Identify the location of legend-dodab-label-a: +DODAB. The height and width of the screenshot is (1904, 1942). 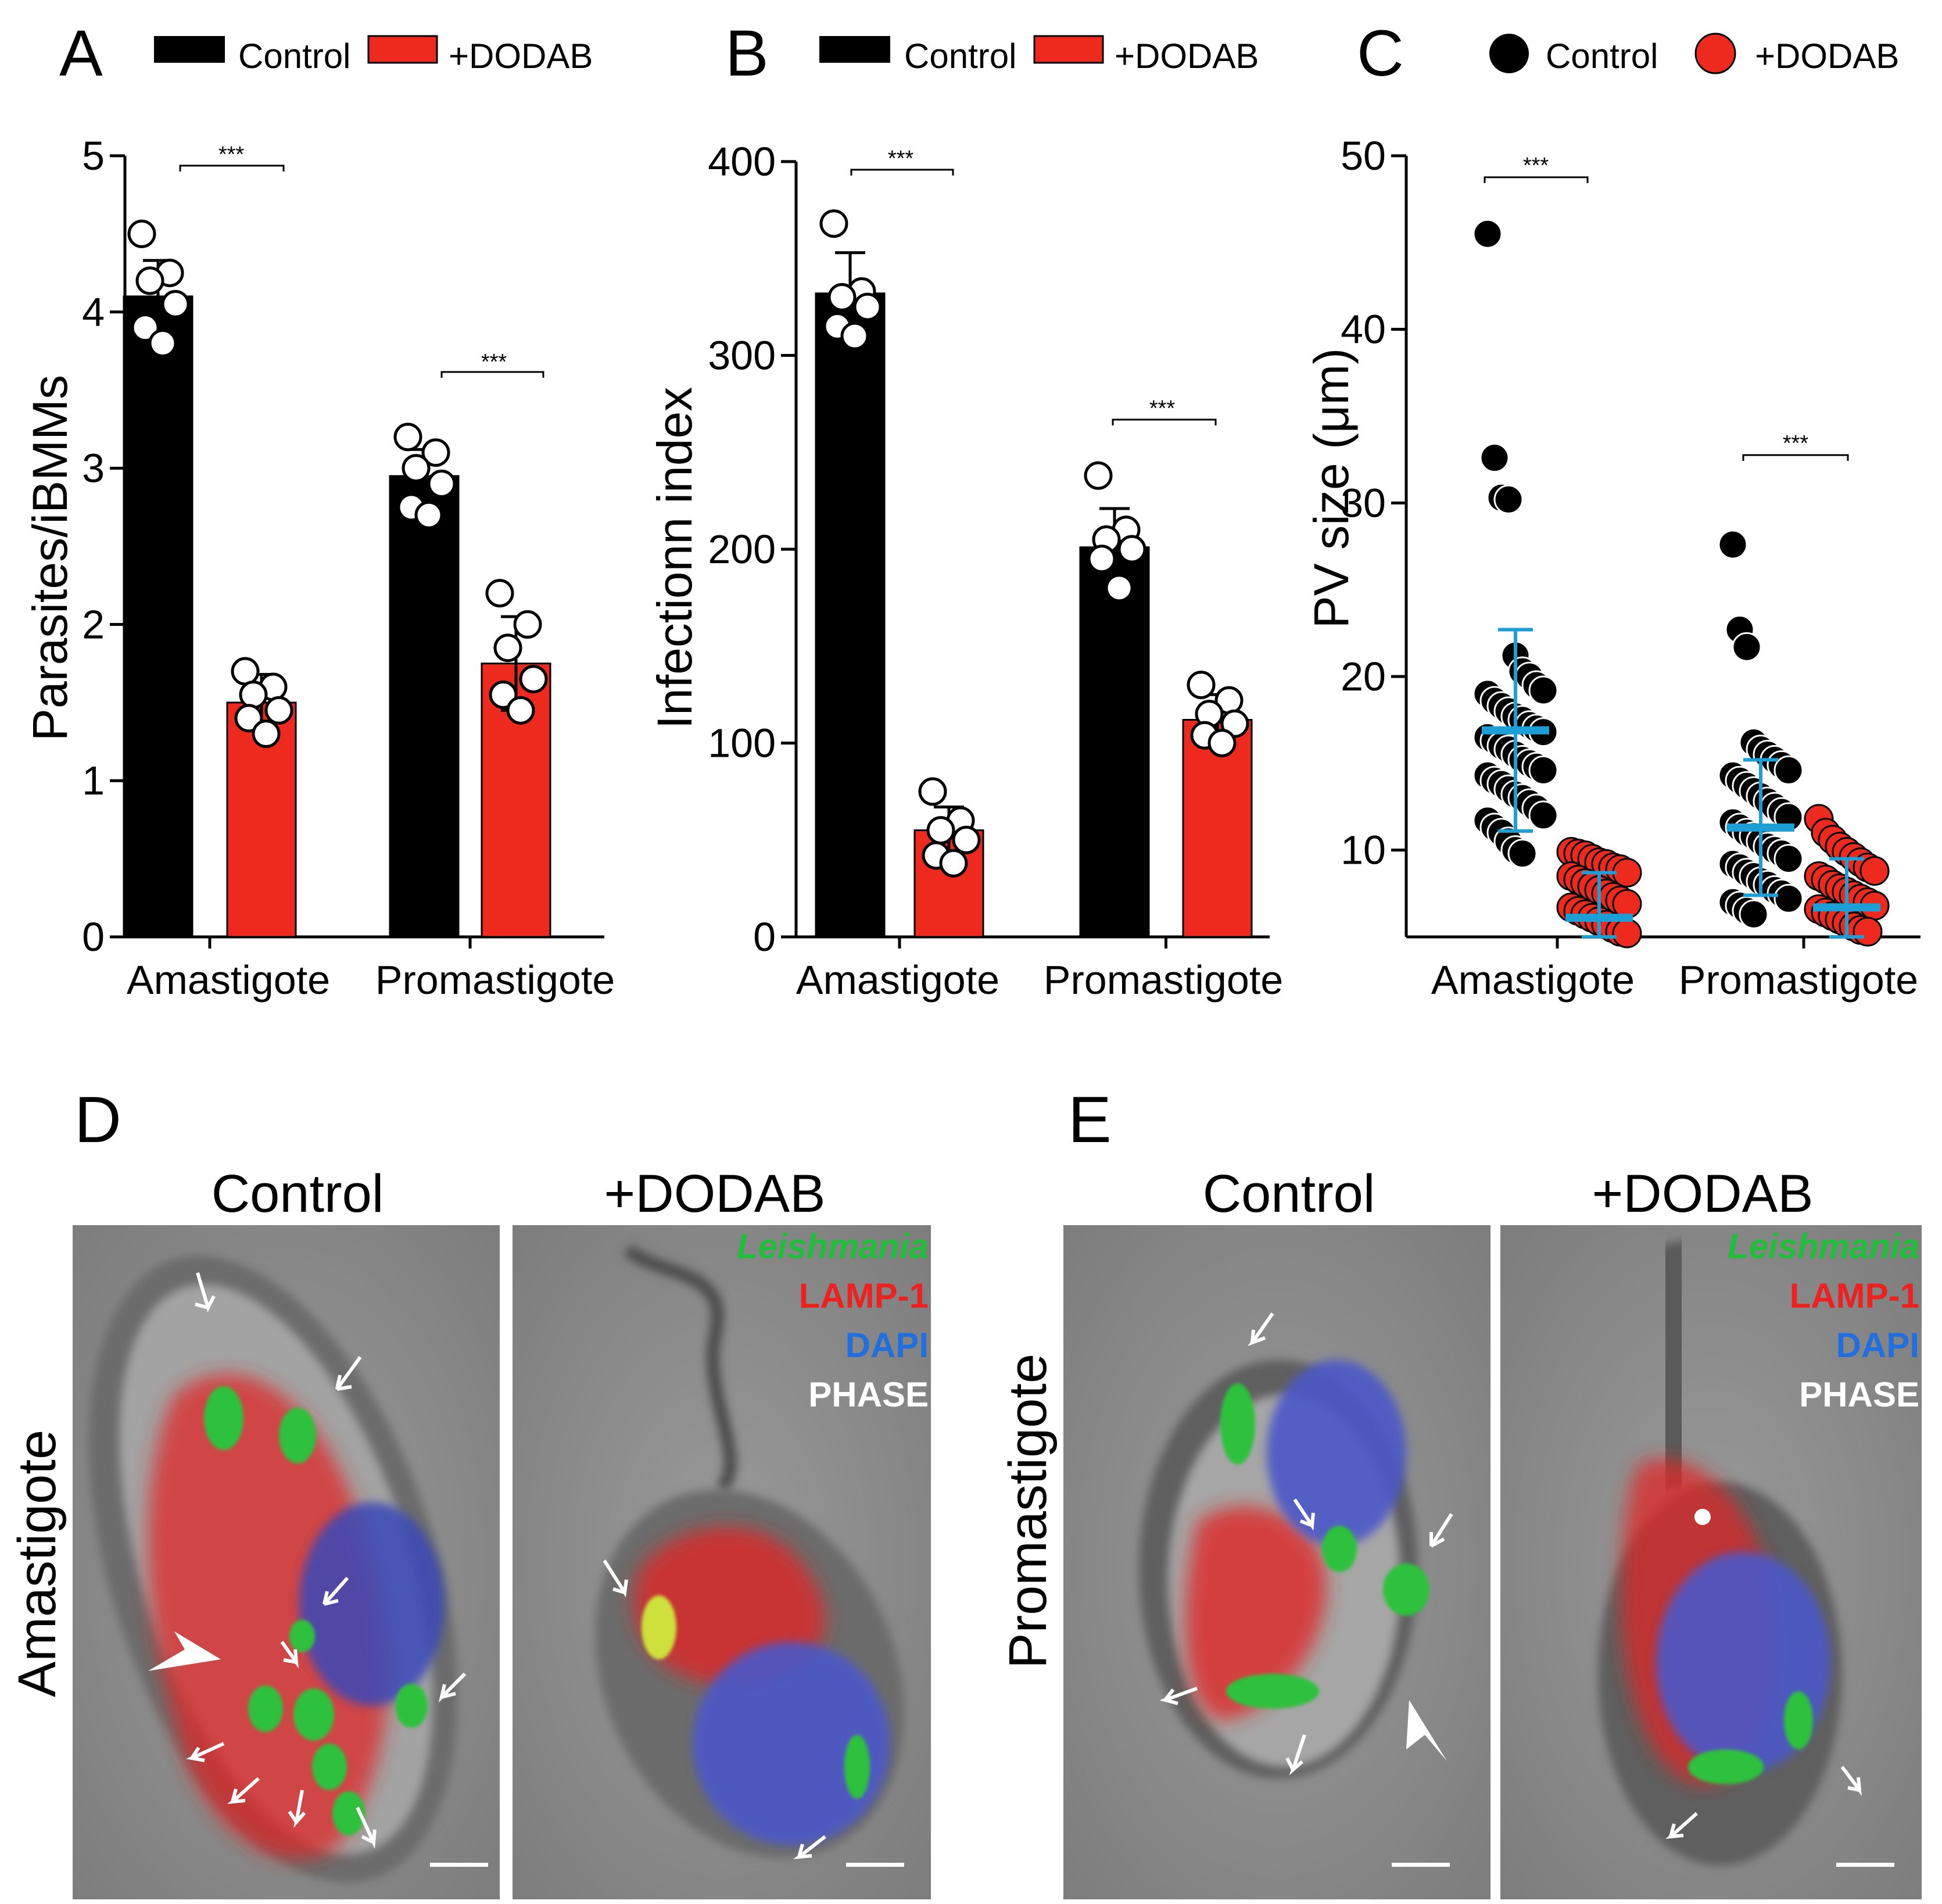
(521, 57).